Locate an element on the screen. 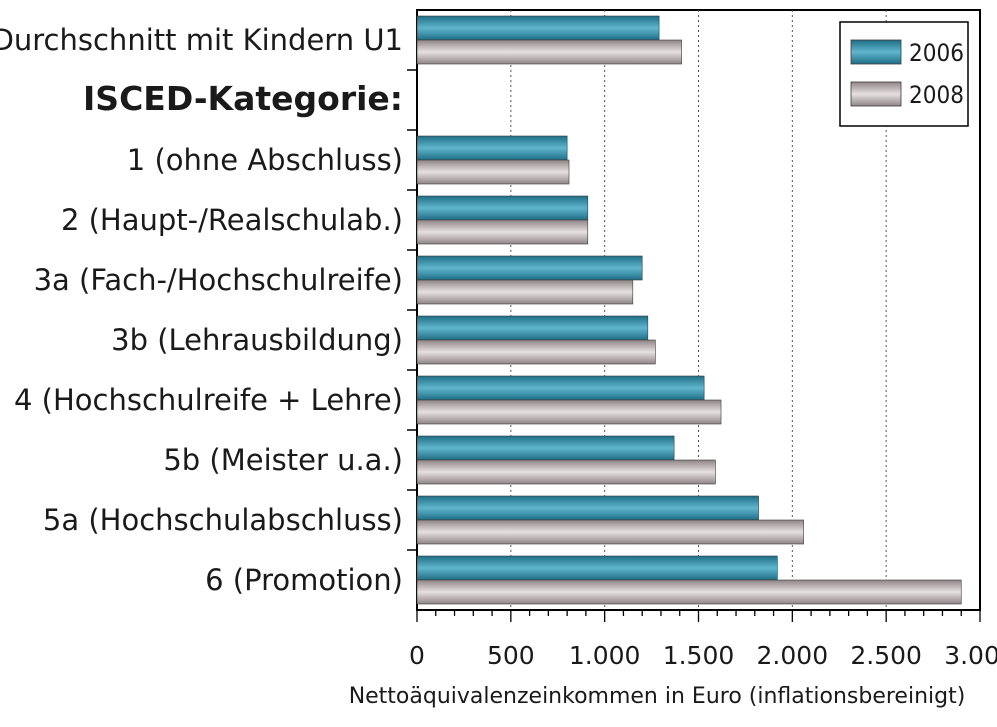 The width and height of the screenshot is (997, 727). x-tick-labels: 0 500 1.000 1.500 2.000 2.500 3.000 is located at coordinates (703, 655).